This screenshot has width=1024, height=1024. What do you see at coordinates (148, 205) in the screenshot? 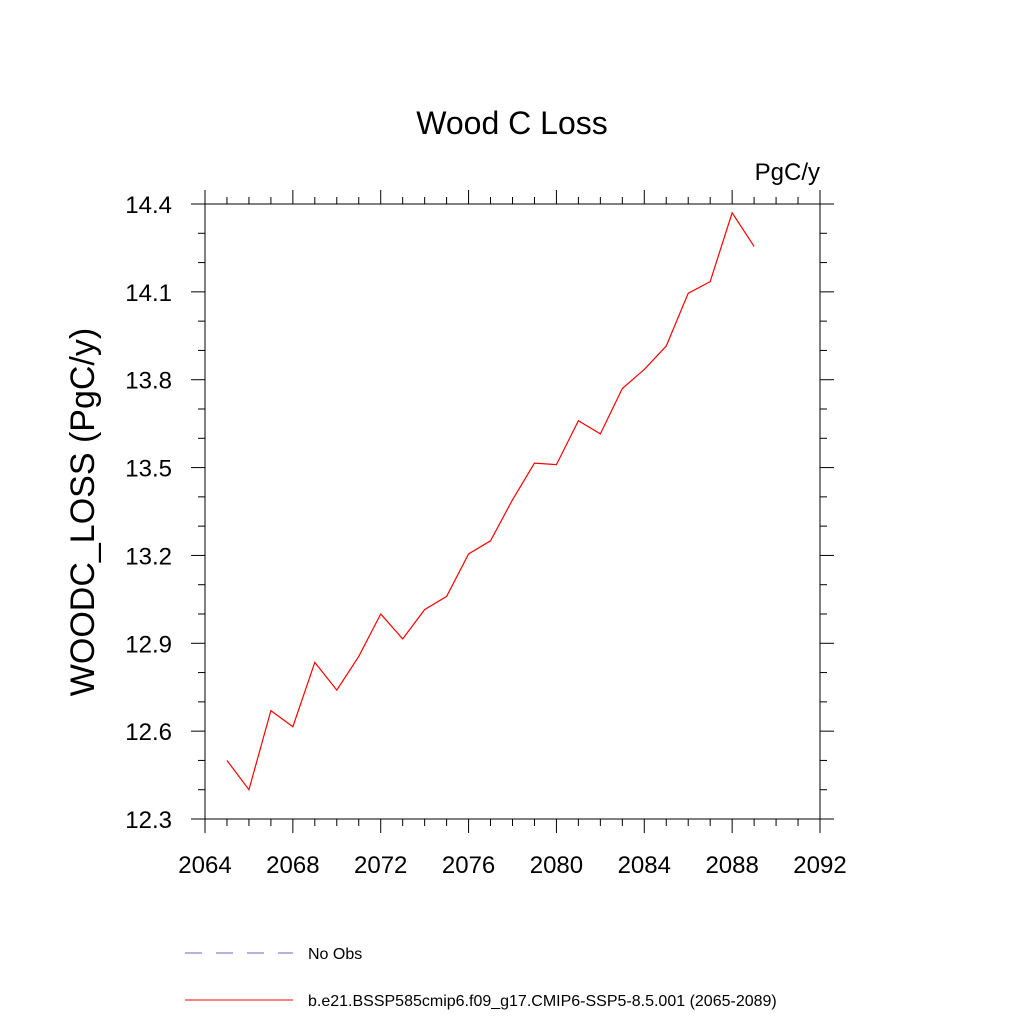
I see `y-tick-label: 14.4` at bounding box center [148, 205].